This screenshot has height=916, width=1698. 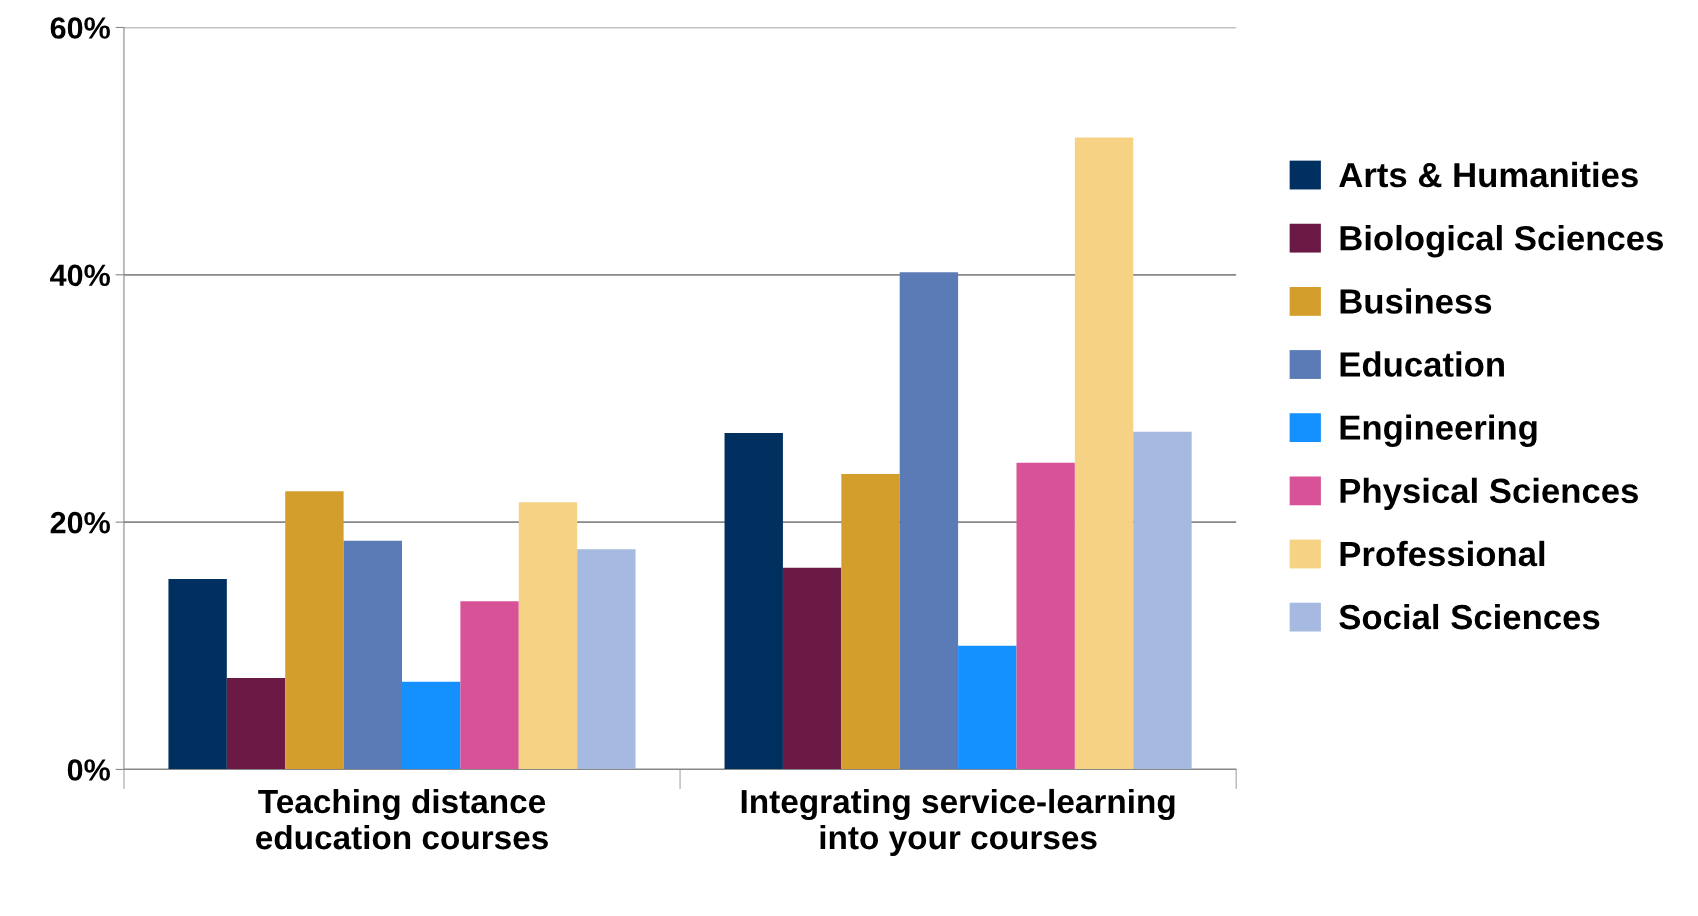 I want to click on legend-label: Engineering, so click(x=1438, y=430).